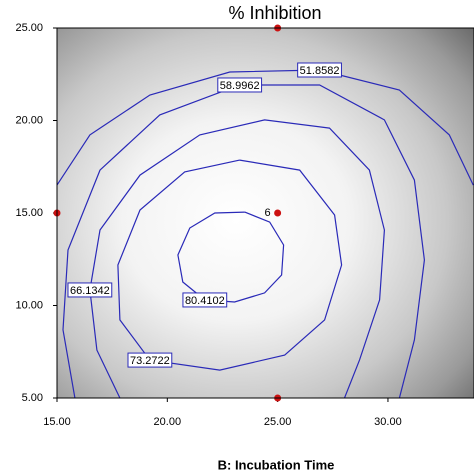 This screenshot has width=474, height=474. I want to click on contour-label: 66.1342, so click(90, 291).